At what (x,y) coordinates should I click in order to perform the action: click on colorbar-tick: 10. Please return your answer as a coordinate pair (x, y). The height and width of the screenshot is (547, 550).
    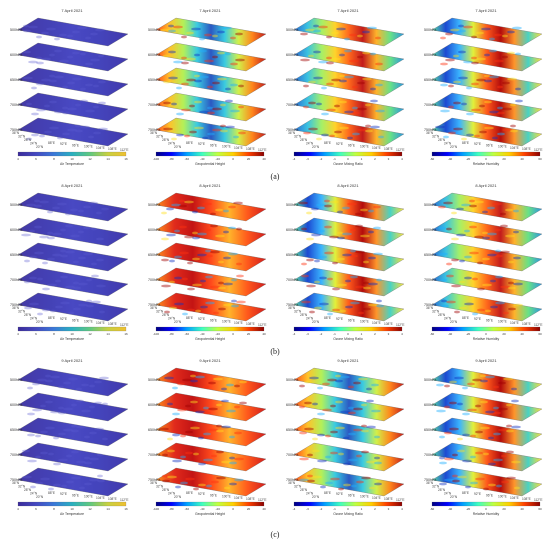
    Looking at the image, I should click on (72, 159).